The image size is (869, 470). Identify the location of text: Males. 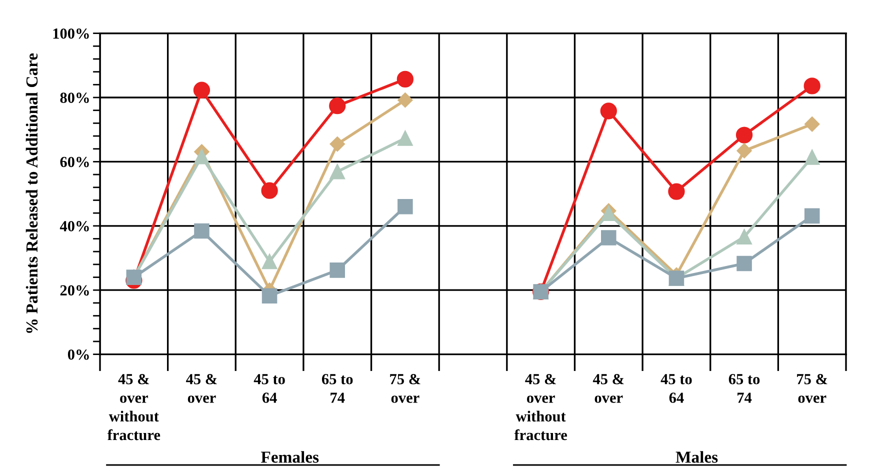
(697, 457).